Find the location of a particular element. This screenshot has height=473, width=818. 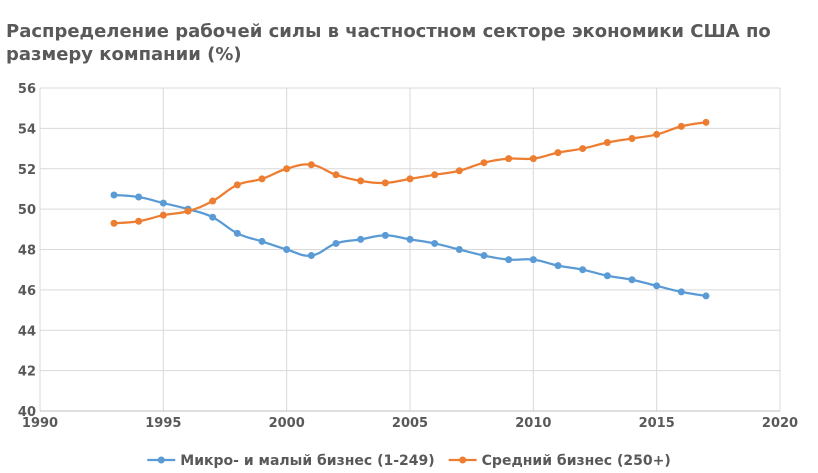

legend-label: Средний бизнес (250+) is located at coordinates (576, 461).